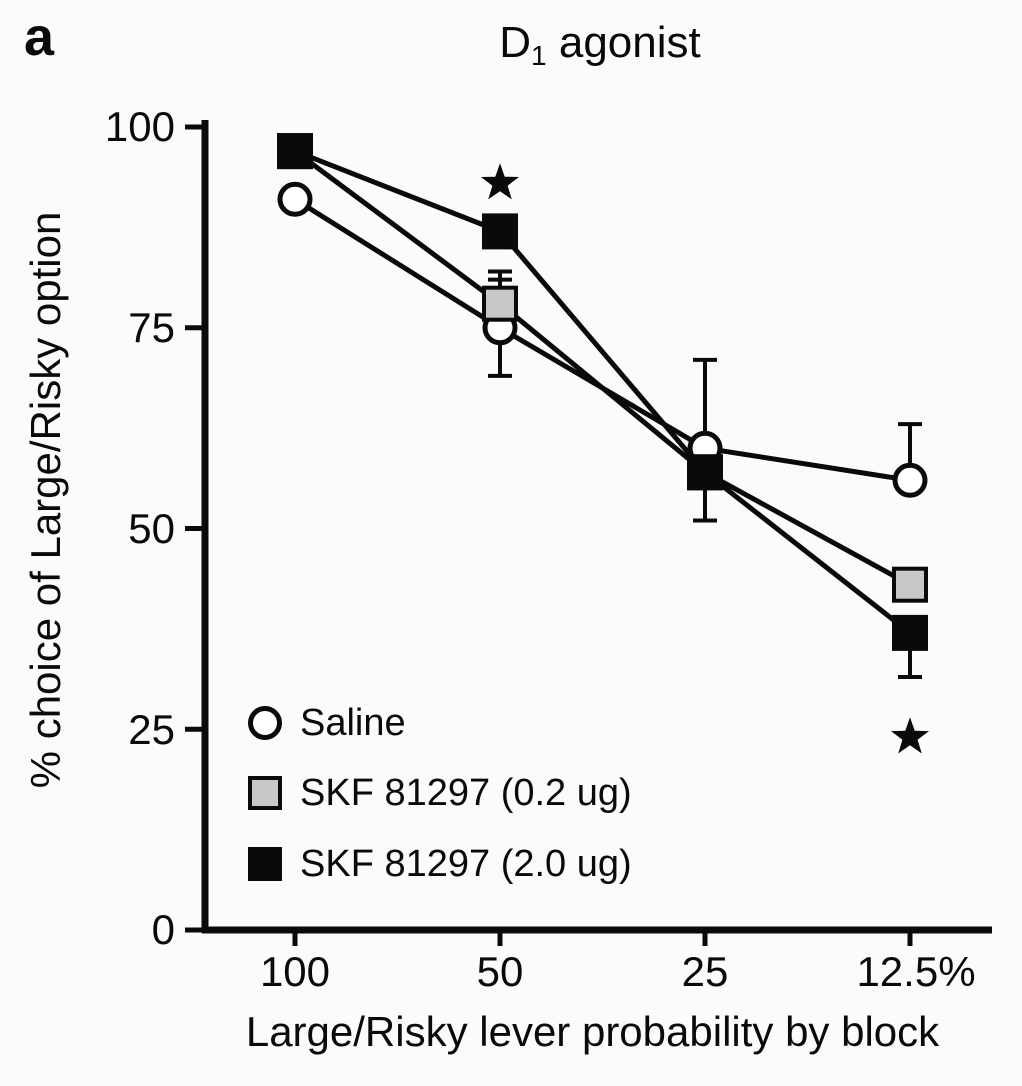 The image size is (1022, 1086). Describe the element at coordinates (39, 37) in the screenshot. I see `panel-label: a` at that location.